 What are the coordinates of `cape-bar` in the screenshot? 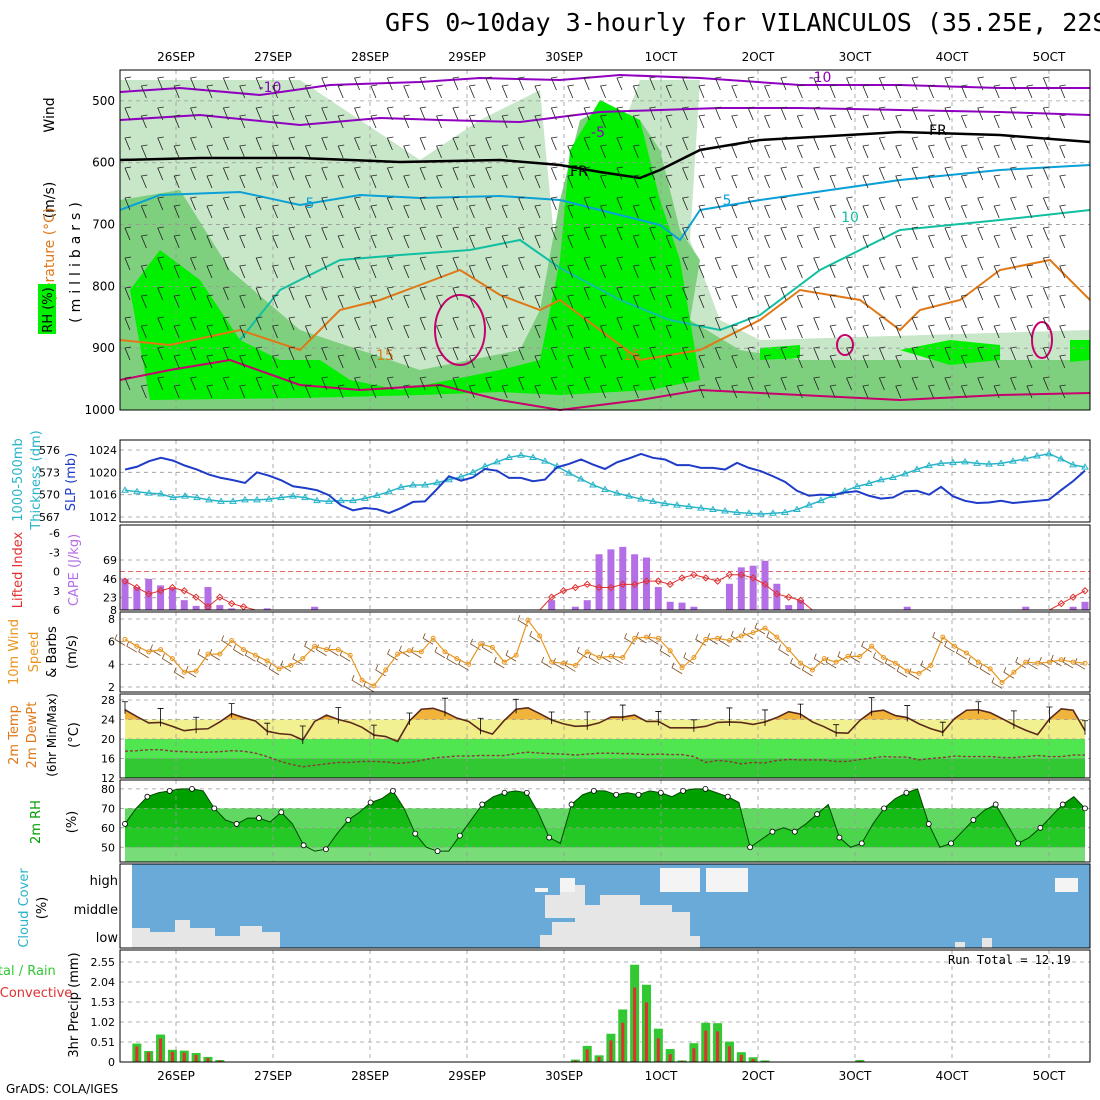 It's located at (623, 578).